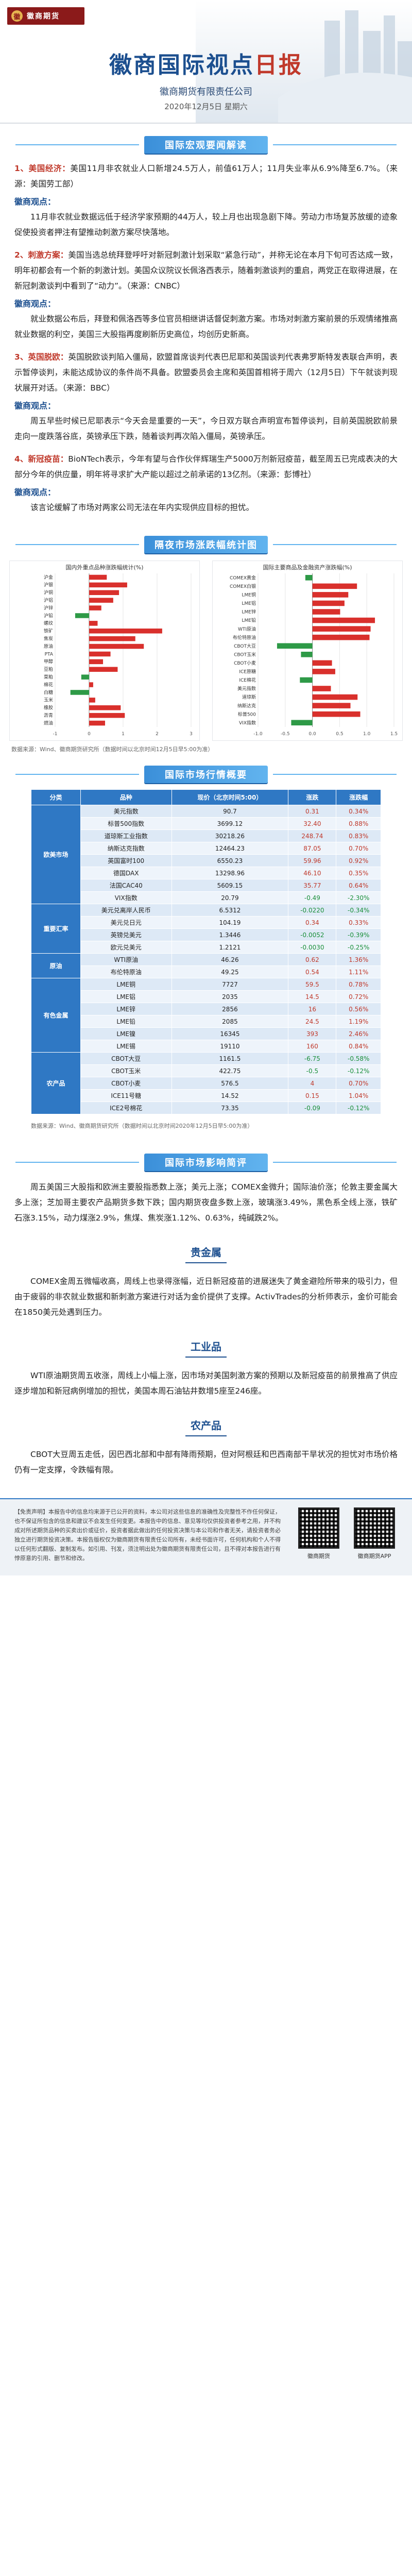  What do you see at coordinates (48, 616) in the screenshot?
I see `category-label: 沪铅` at bounding box center [48, 616].